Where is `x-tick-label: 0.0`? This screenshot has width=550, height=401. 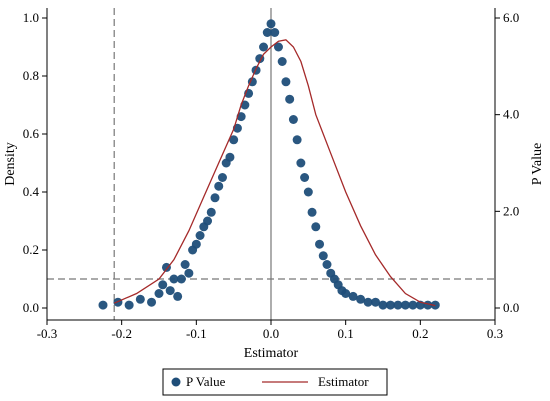 x-tick-label: 0.0 is located at coordinates (271, 333).